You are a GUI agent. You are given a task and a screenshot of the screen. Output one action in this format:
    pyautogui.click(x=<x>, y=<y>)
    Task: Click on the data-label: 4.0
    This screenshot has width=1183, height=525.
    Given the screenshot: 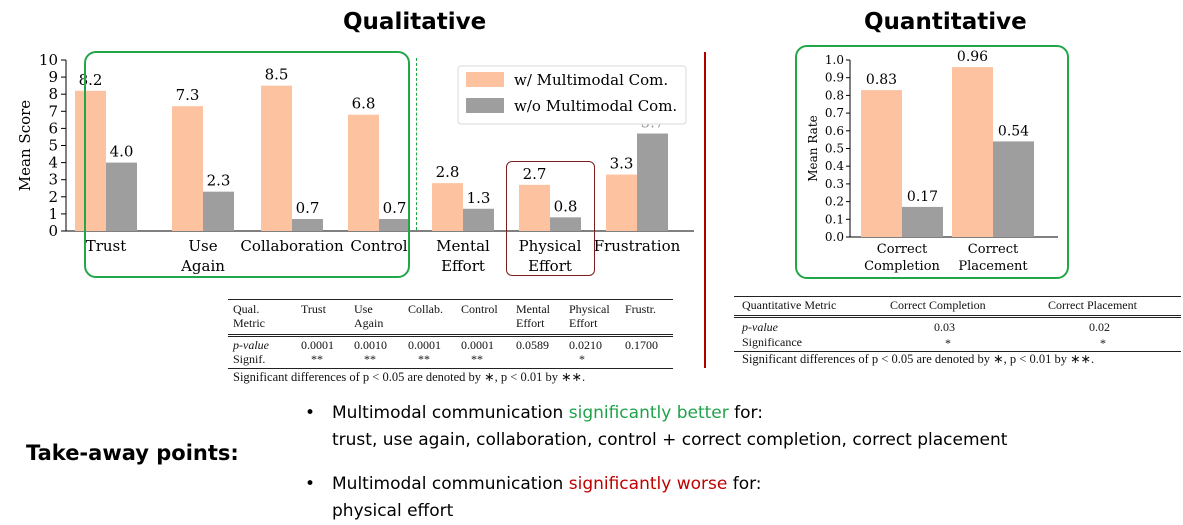 What is the action you would take?
    pyautogui.click(x=122, y=152)
    